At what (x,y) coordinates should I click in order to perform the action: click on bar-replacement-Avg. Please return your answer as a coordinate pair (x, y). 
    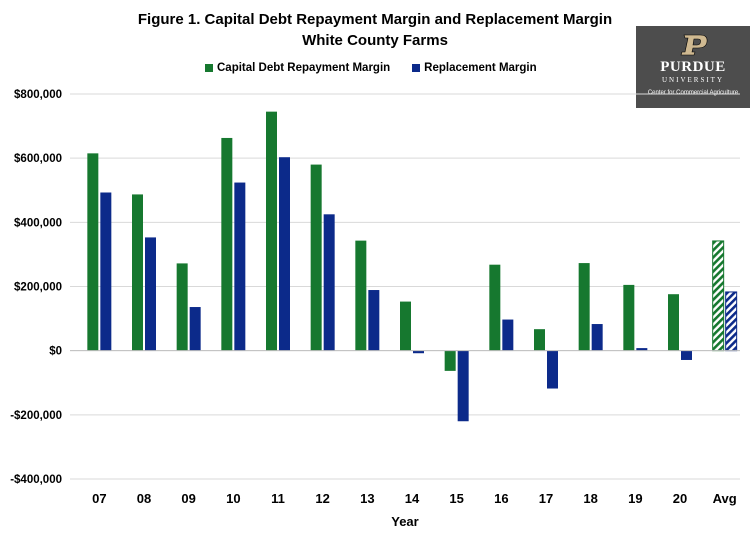
    Looking at the image, I should click on (731, 321).